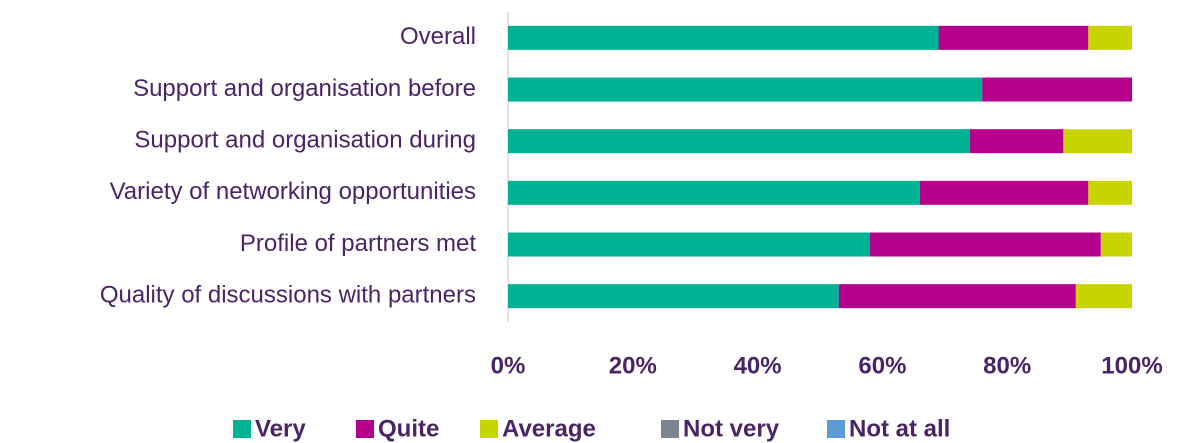  What do you see at coordinates (549, 428) in the screenshot?
I see `legend-label: Average` at bounding box center [549, 428].